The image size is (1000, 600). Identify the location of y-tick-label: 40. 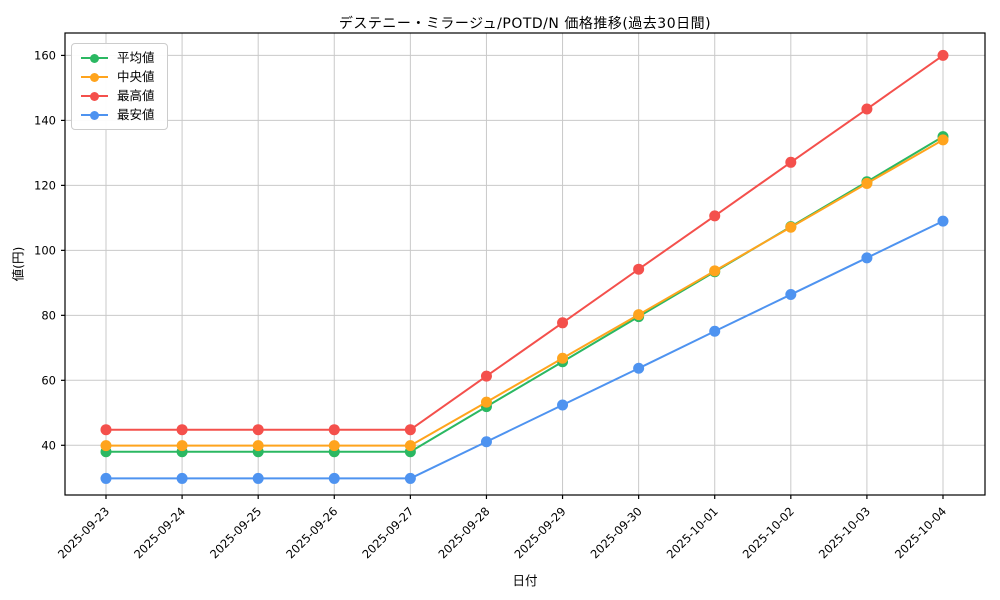
(48, 445).